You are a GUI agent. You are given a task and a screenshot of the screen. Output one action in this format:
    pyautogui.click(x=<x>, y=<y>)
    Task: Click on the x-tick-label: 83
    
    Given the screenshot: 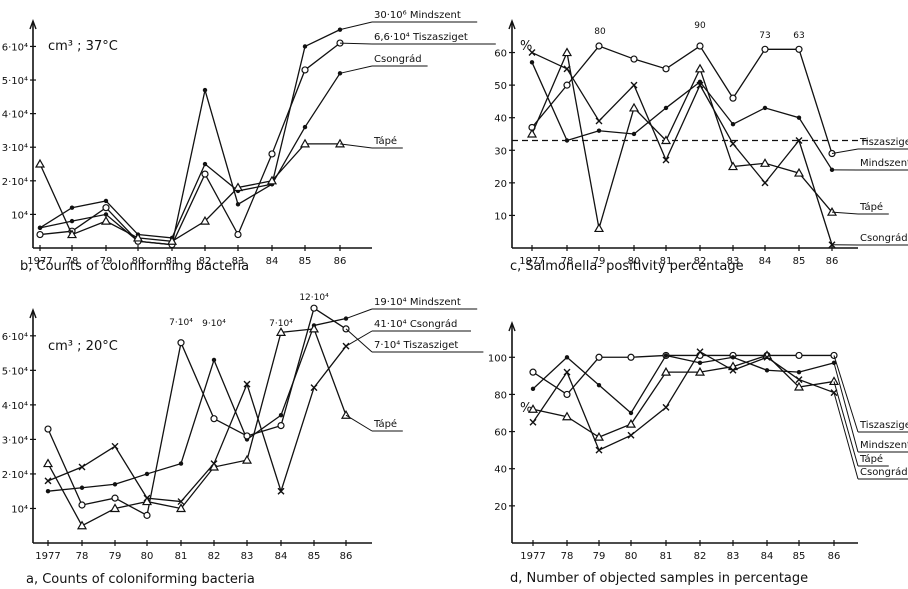 What is the action you would take?
    pyautogui.click(x=247, y=556)
    